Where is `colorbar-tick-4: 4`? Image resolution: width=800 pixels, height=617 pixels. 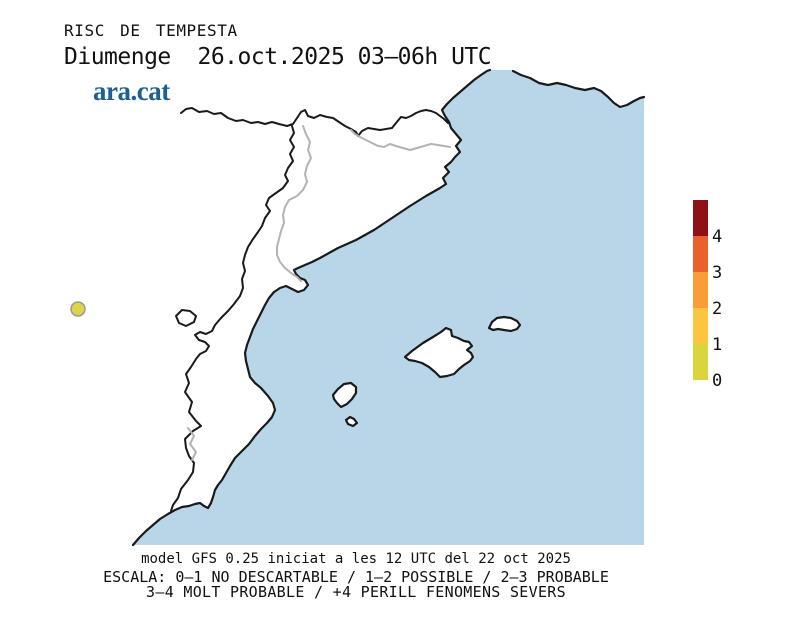 colorbar-tick-4: 4 is located at coordinates (717, 237).